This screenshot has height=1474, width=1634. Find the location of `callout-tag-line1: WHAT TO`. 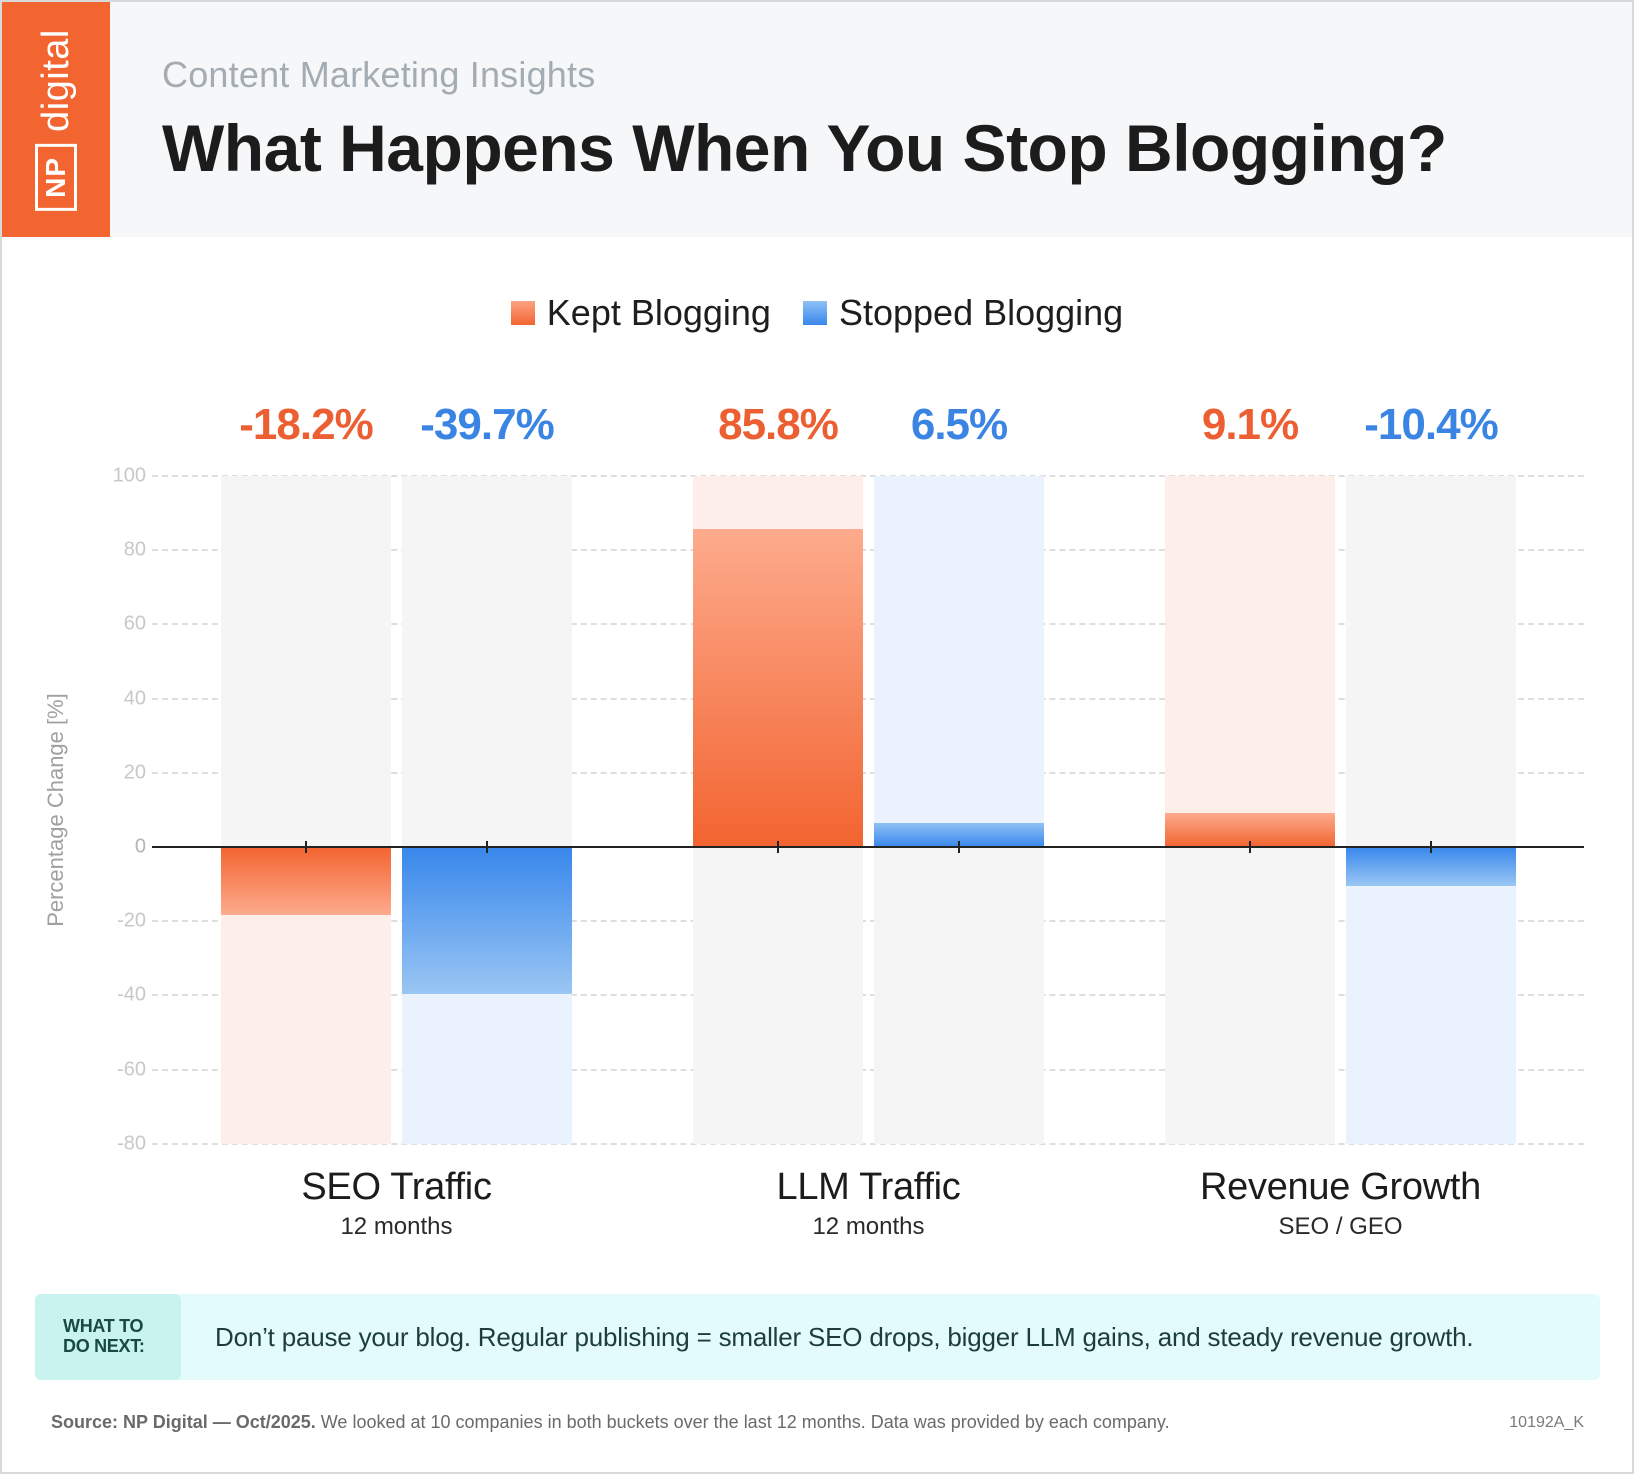

callout-tag-line1: WHAT TO is located at coordinates (103, 1326).